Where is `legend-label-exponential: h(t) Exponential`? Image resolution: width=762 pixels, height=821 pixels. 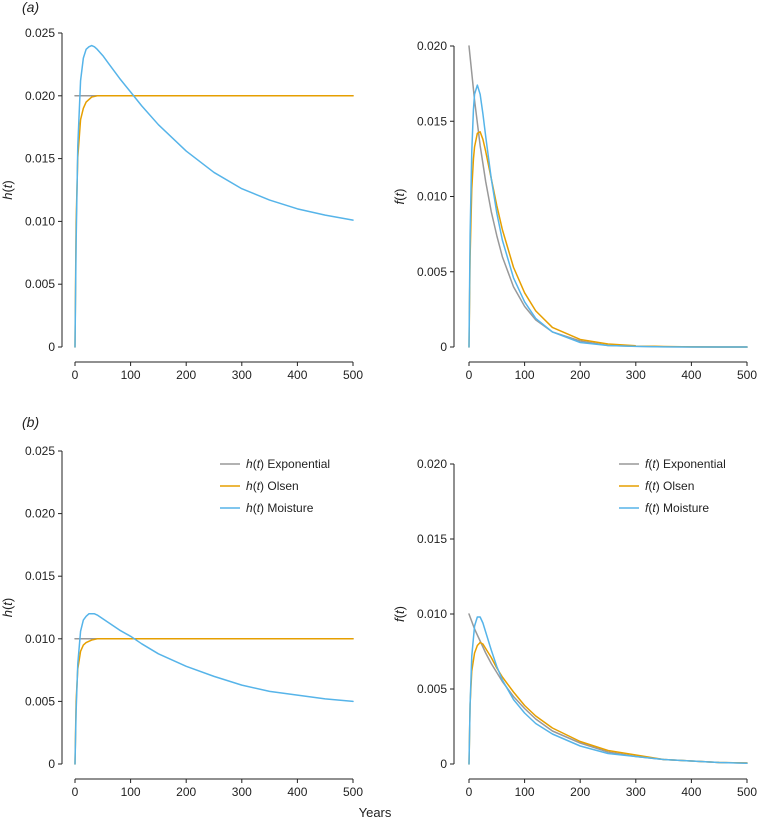
legend-label-exponential: h(t) Exponential is located at coordinates (288, 464).